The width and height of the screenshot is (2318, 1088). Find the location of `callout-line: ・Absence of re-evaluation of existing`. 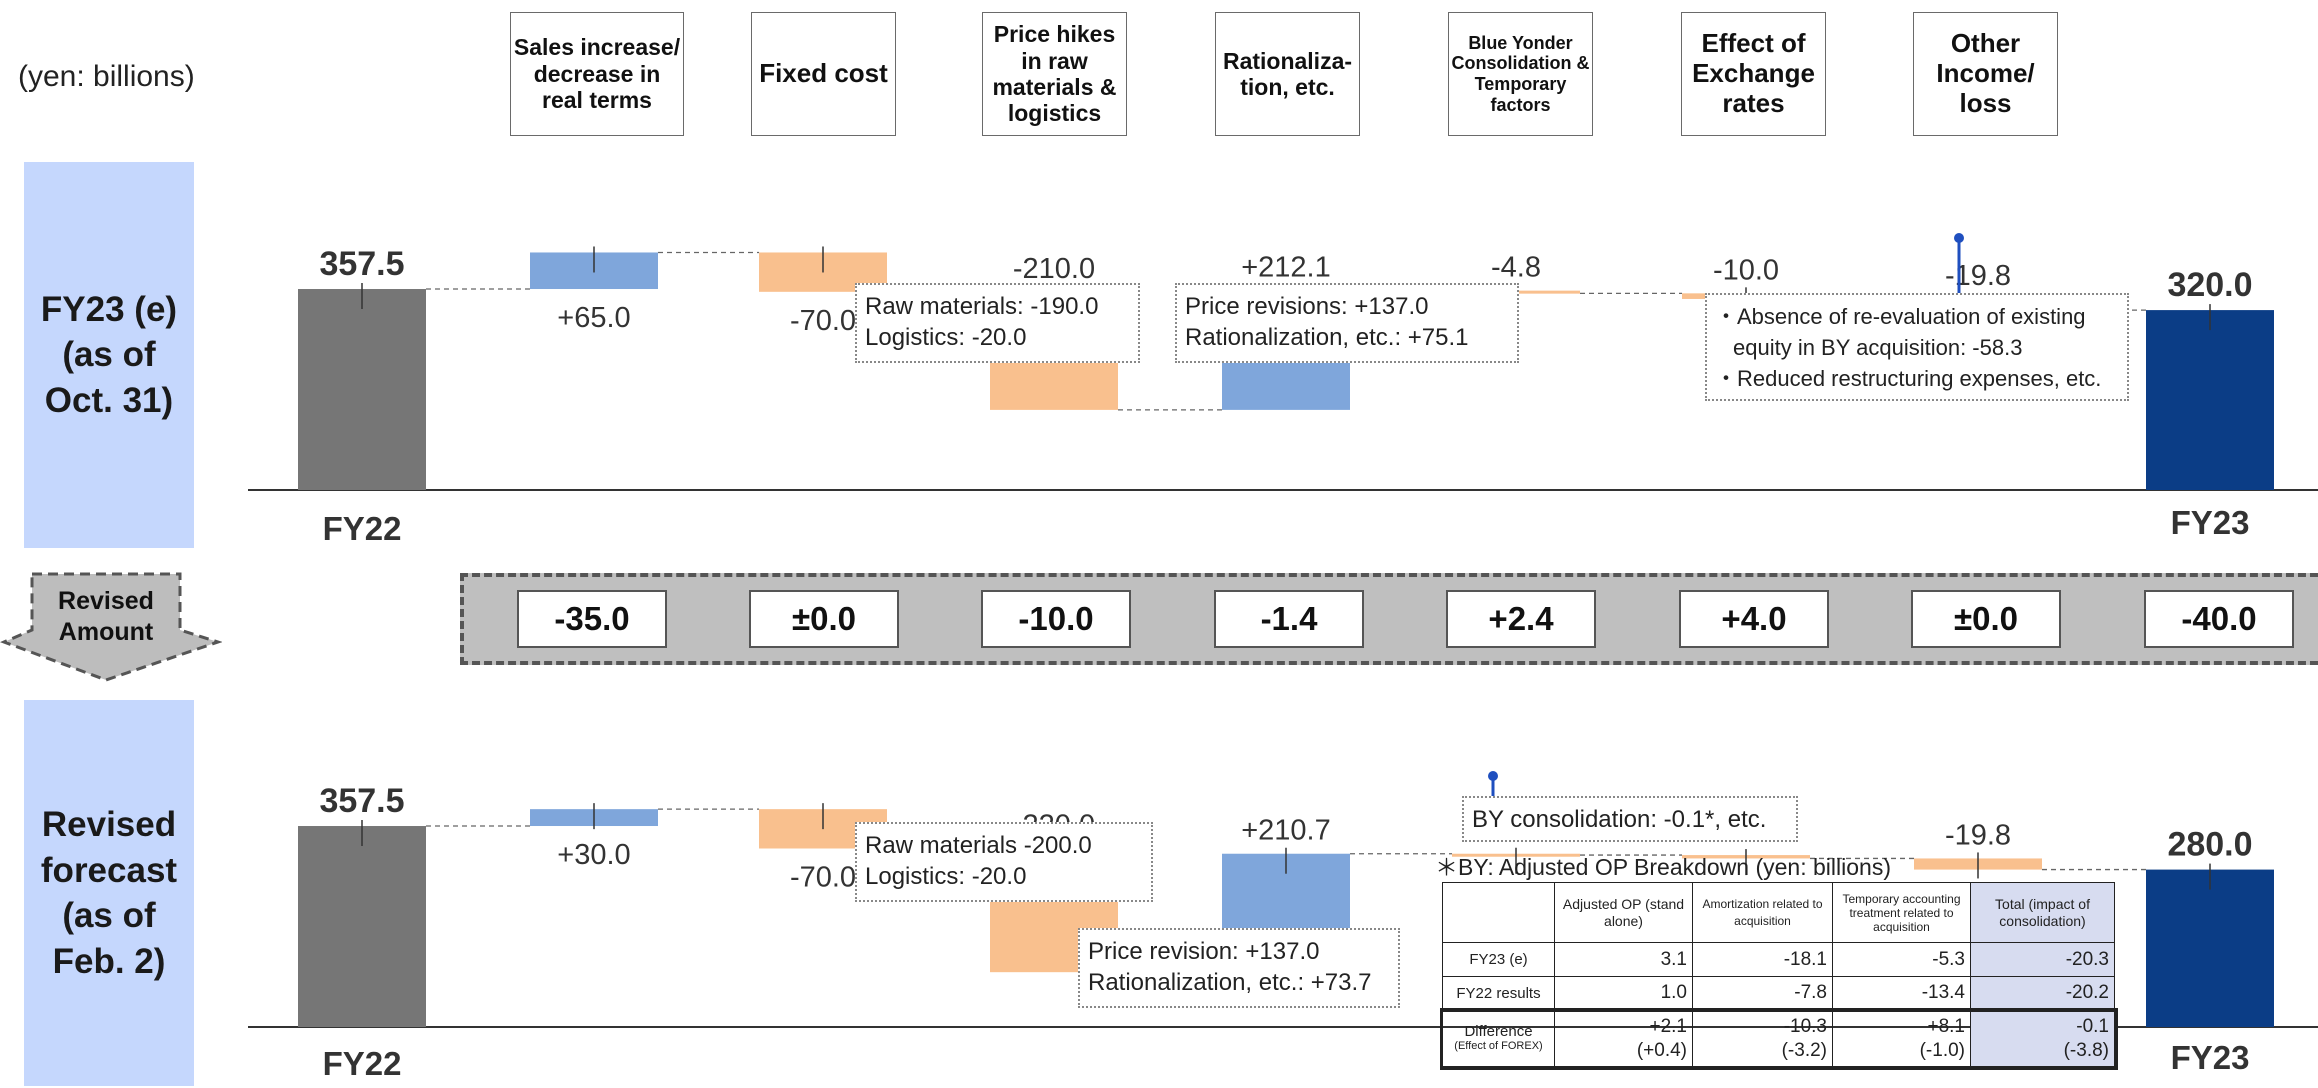

callout-line: ・Absence of re-evaluation of existing is located at coordinates (1900, 316).